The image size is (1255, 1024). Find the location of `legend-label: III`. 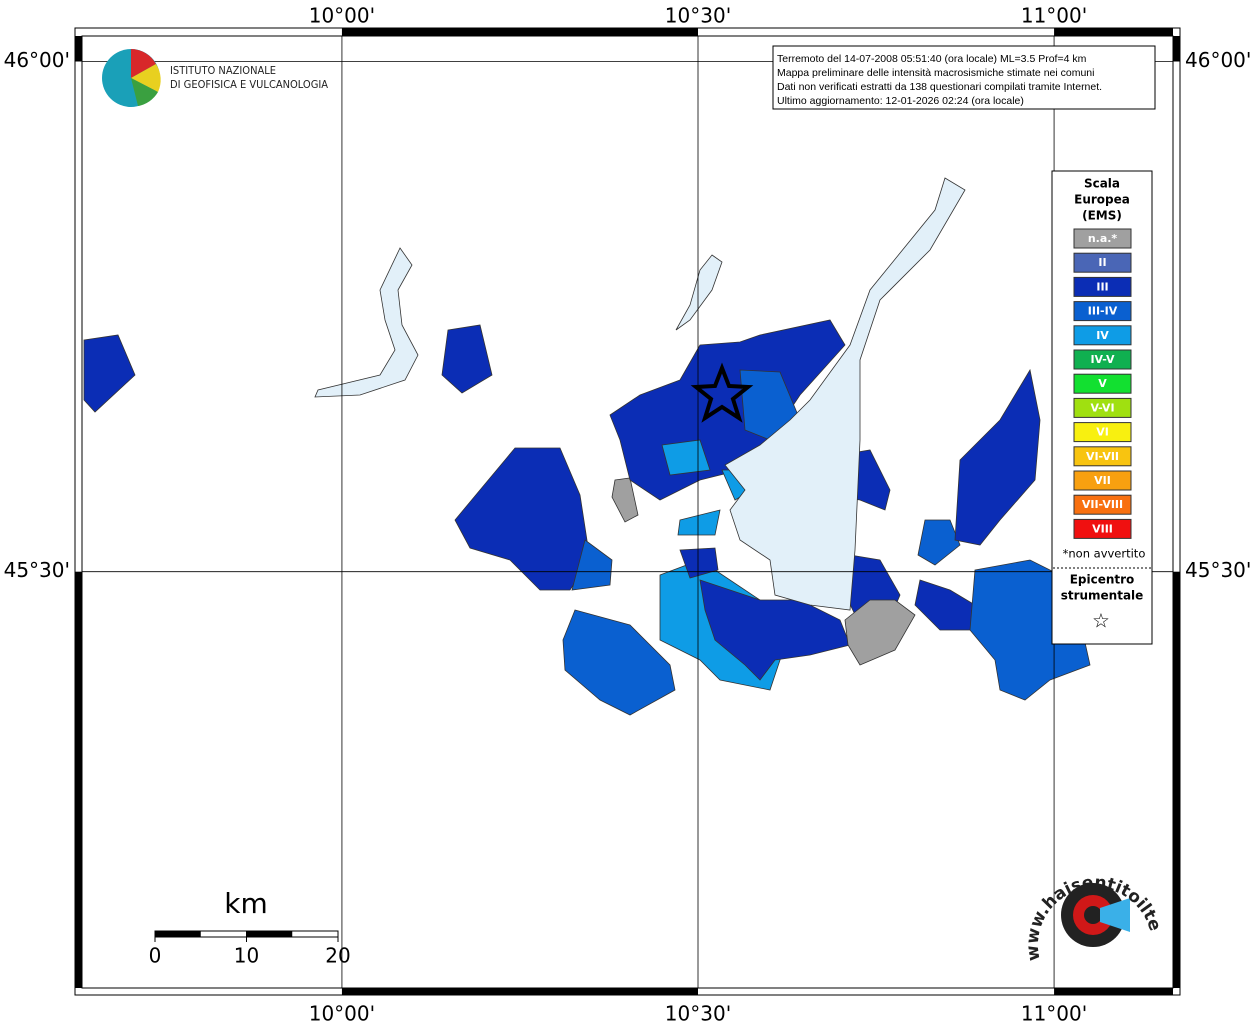

legend-label: III is located at coordinates (1102, 286).